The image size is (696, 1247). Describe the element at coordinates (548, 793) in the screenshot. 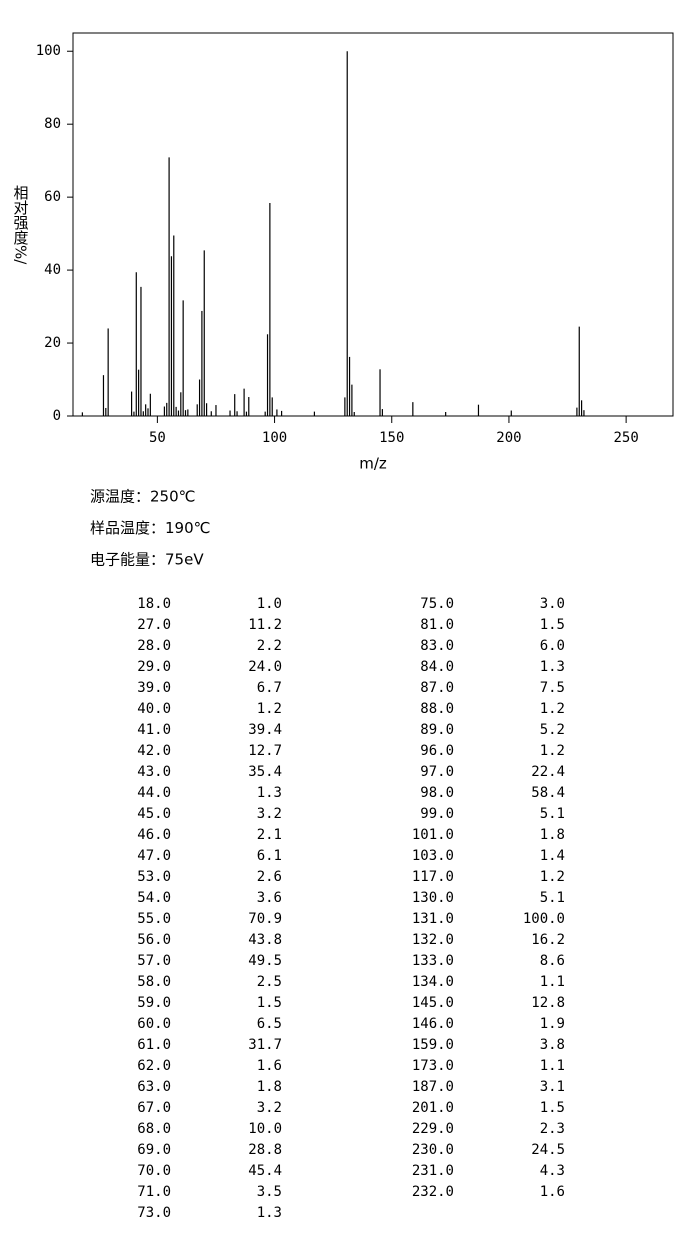

I see `table-intensity: 58.4` at that location.